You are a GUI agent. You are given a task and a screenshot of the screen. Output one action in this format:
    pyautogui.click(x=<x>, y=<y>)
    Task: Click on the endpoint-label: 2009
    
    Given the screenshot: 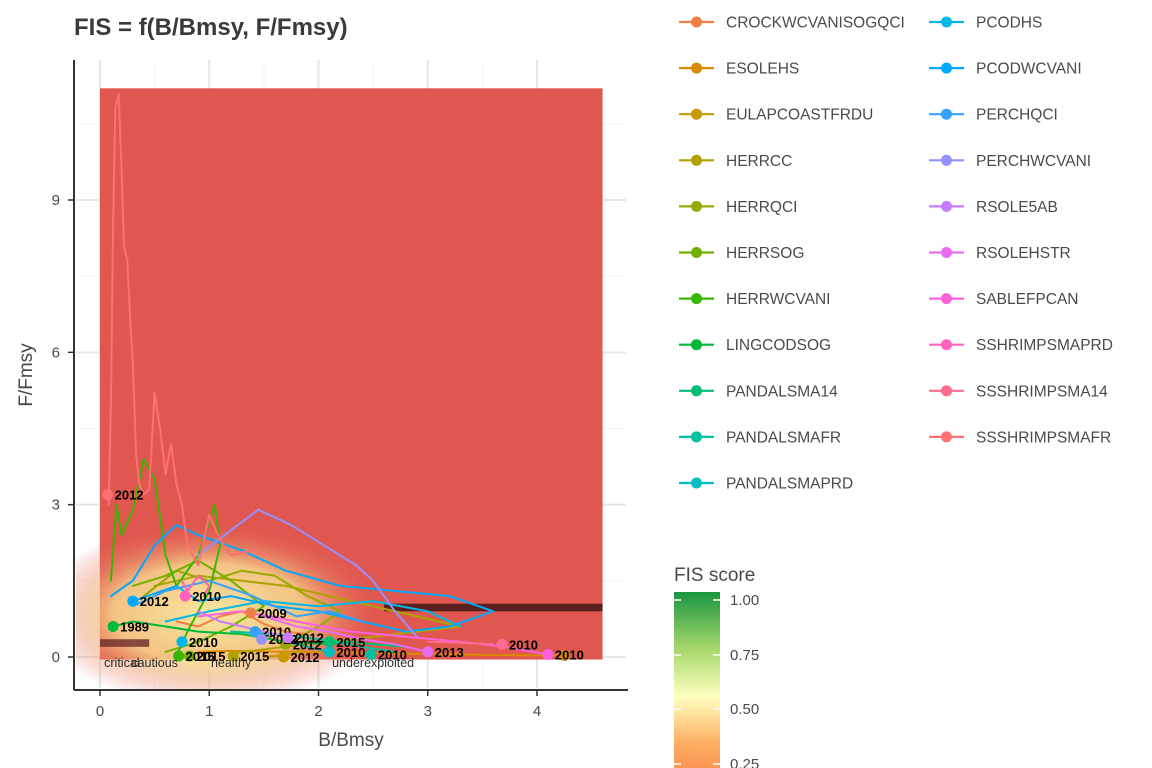 What is the action you would take?
    pyautogui.click(x=272, y=613)
    